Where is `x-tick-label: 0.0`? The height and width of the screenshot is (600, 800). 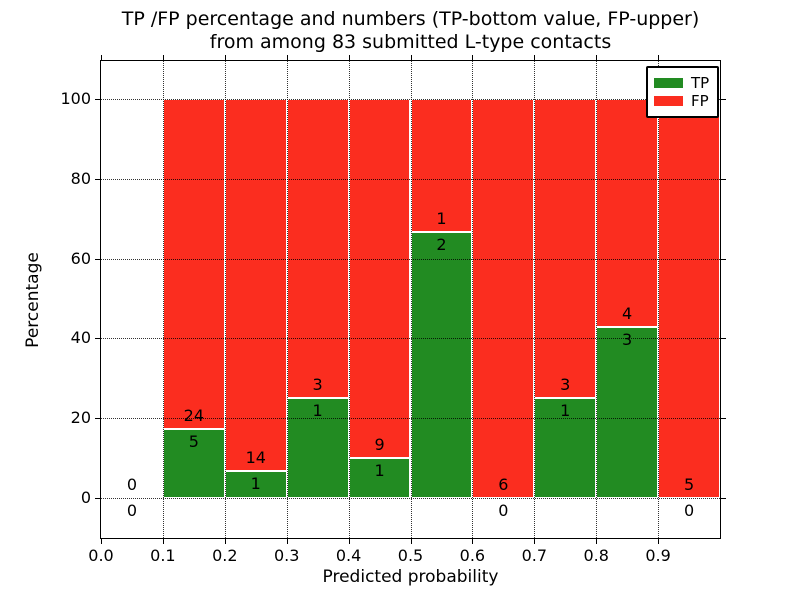 x-tick-label: 0.0 is located at coordinates (101, 555).